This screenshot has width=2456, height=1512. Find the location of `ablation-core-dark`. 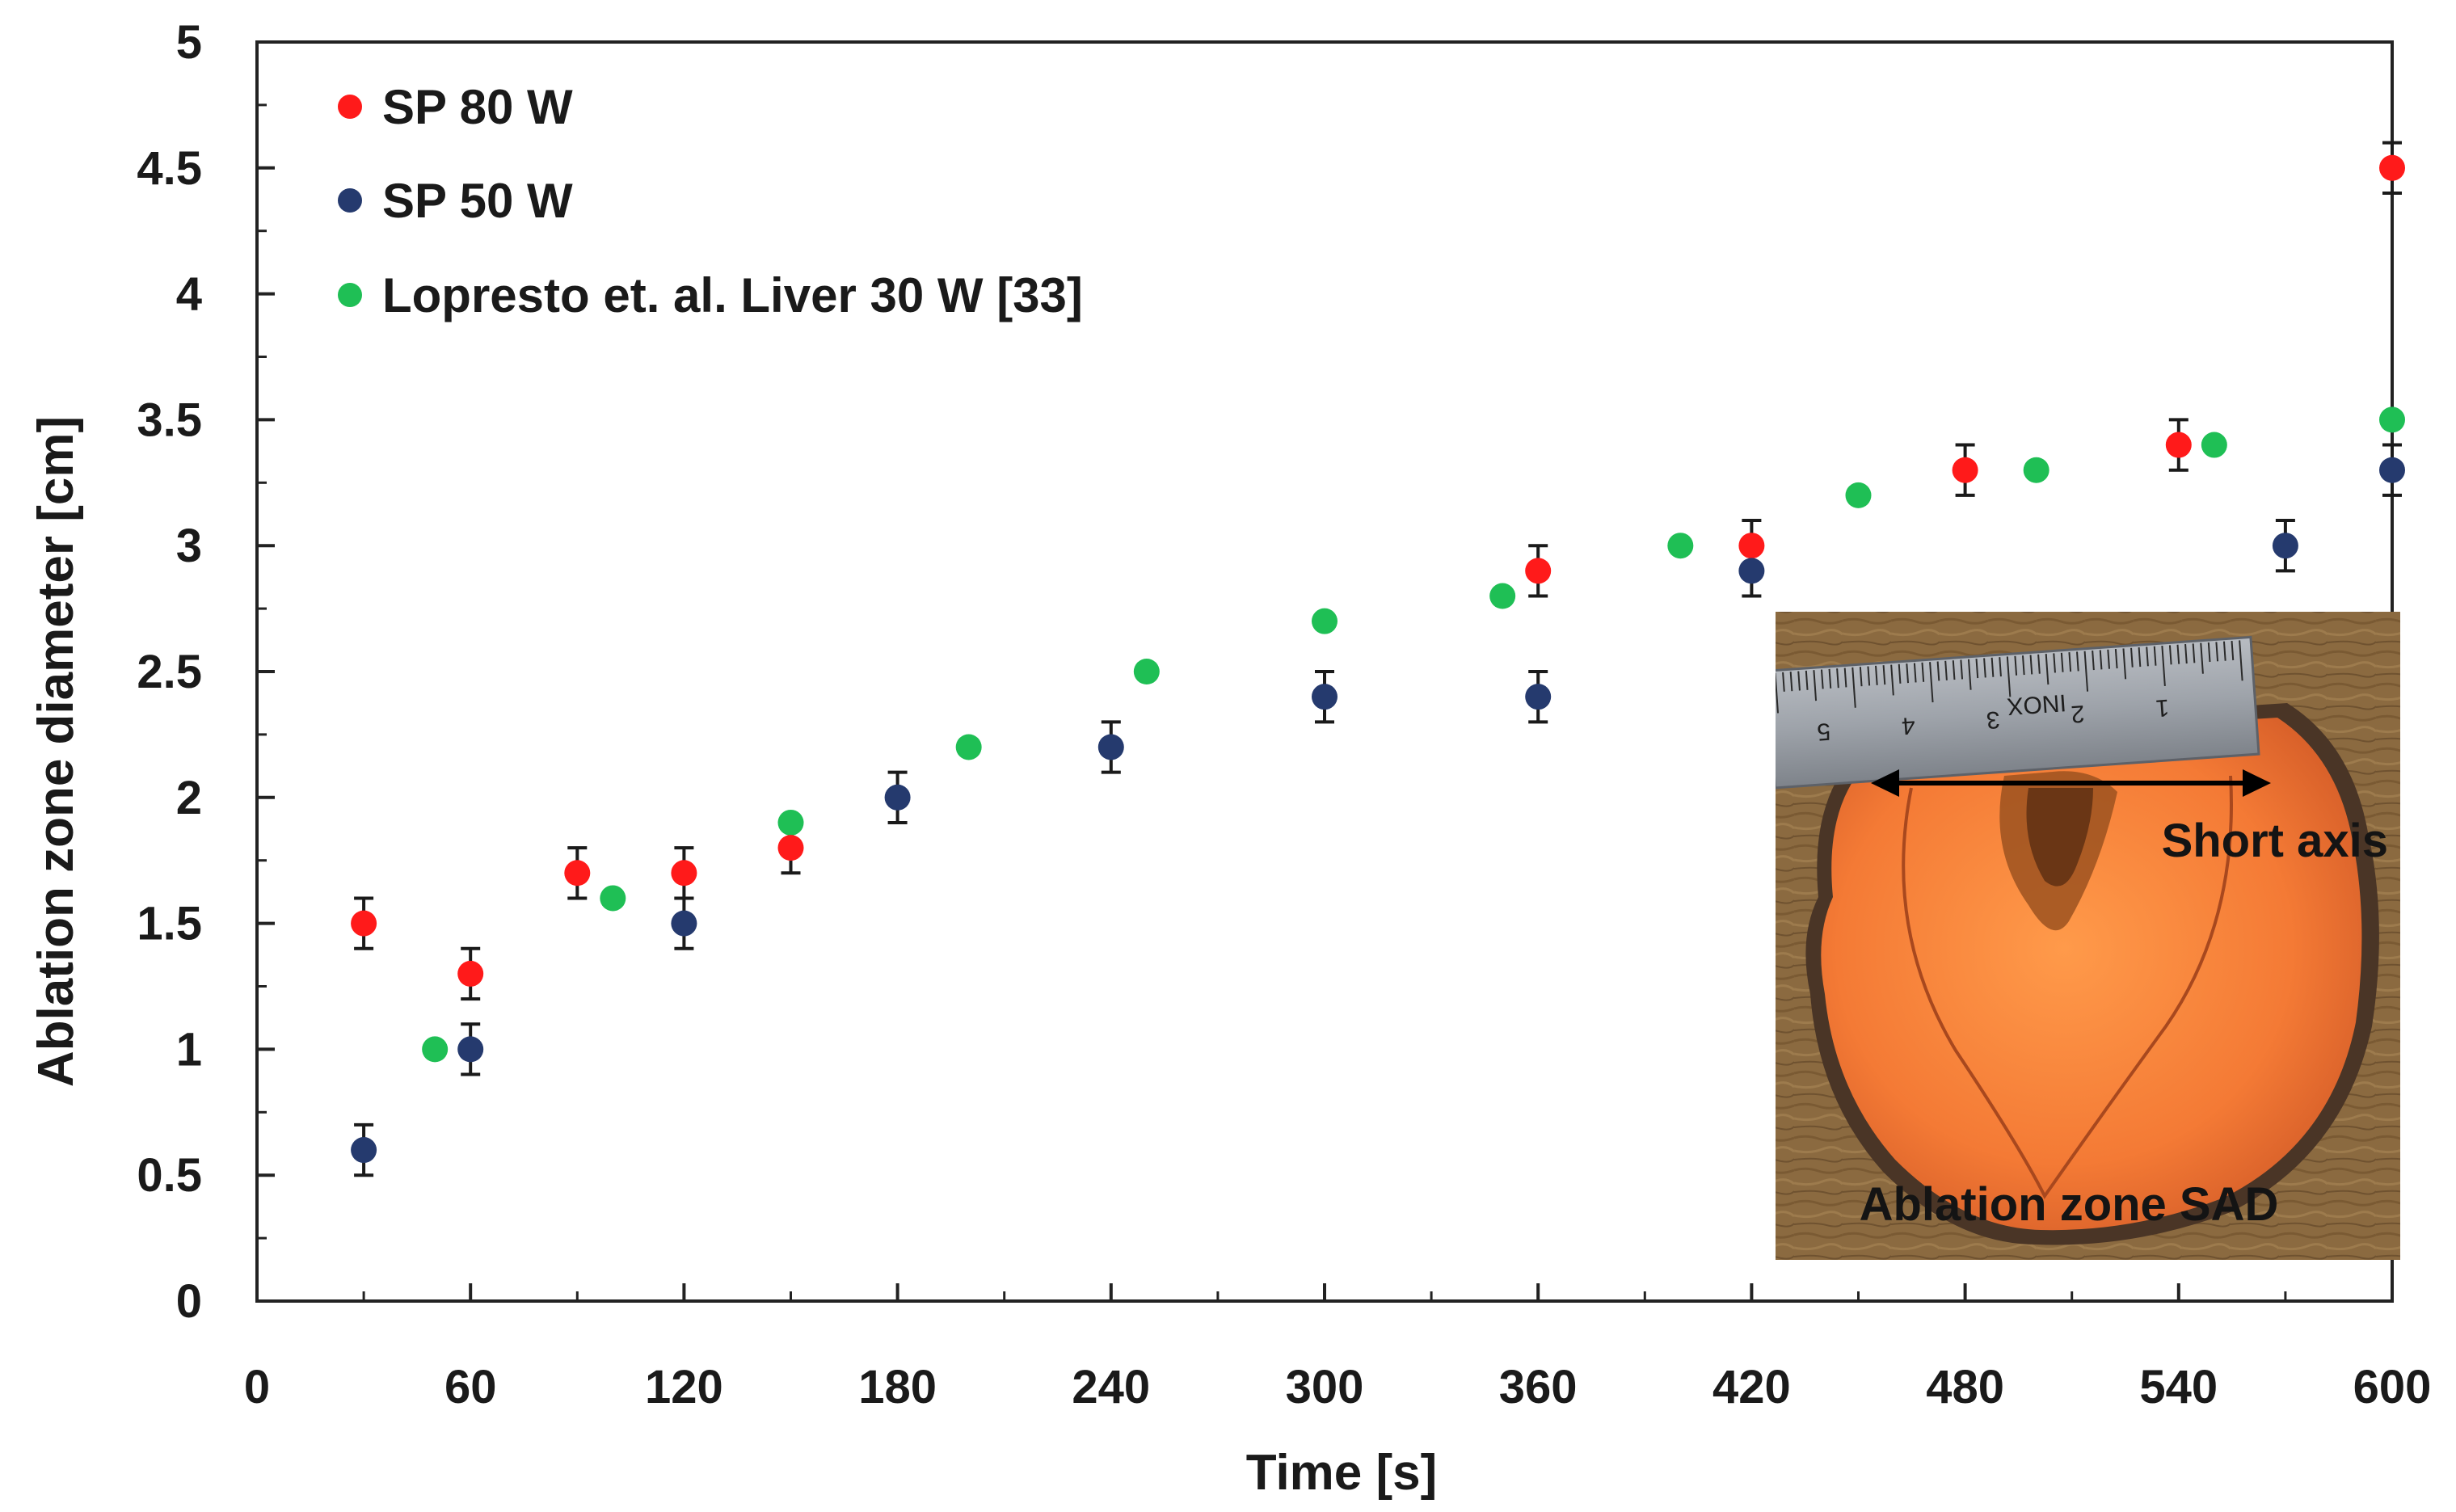

ablation-core-dark is located at coordinates (2059, 837).